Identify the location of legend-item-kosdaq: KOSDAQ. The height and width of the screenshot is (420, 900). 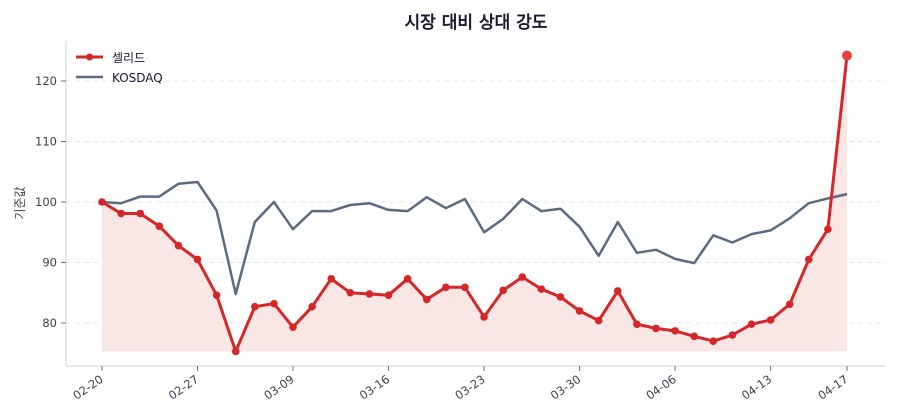
(119, 78).